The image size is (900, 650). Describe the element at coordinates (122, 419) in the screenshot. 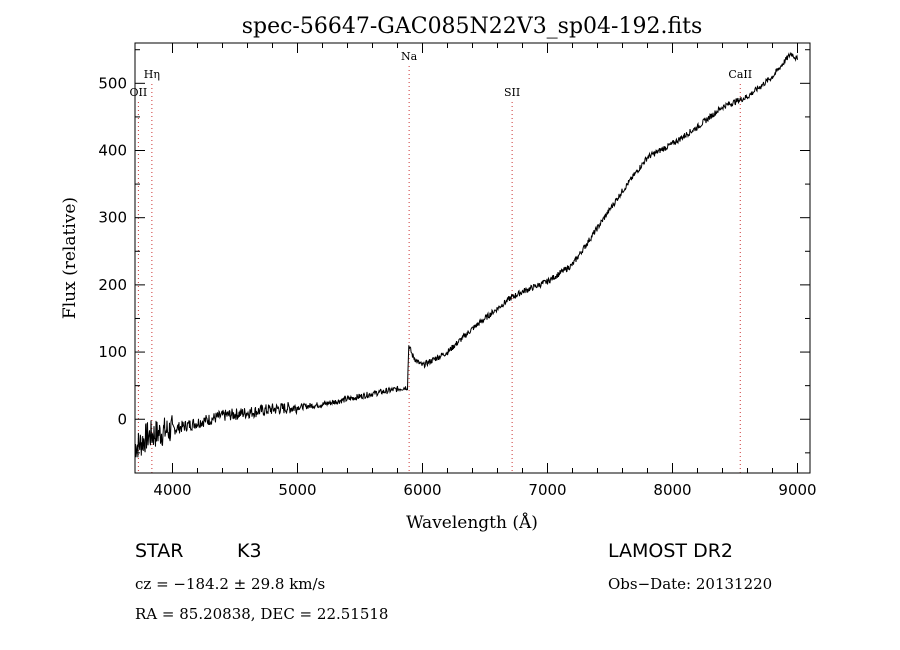

I see `y-tick-label: 0` at that location.